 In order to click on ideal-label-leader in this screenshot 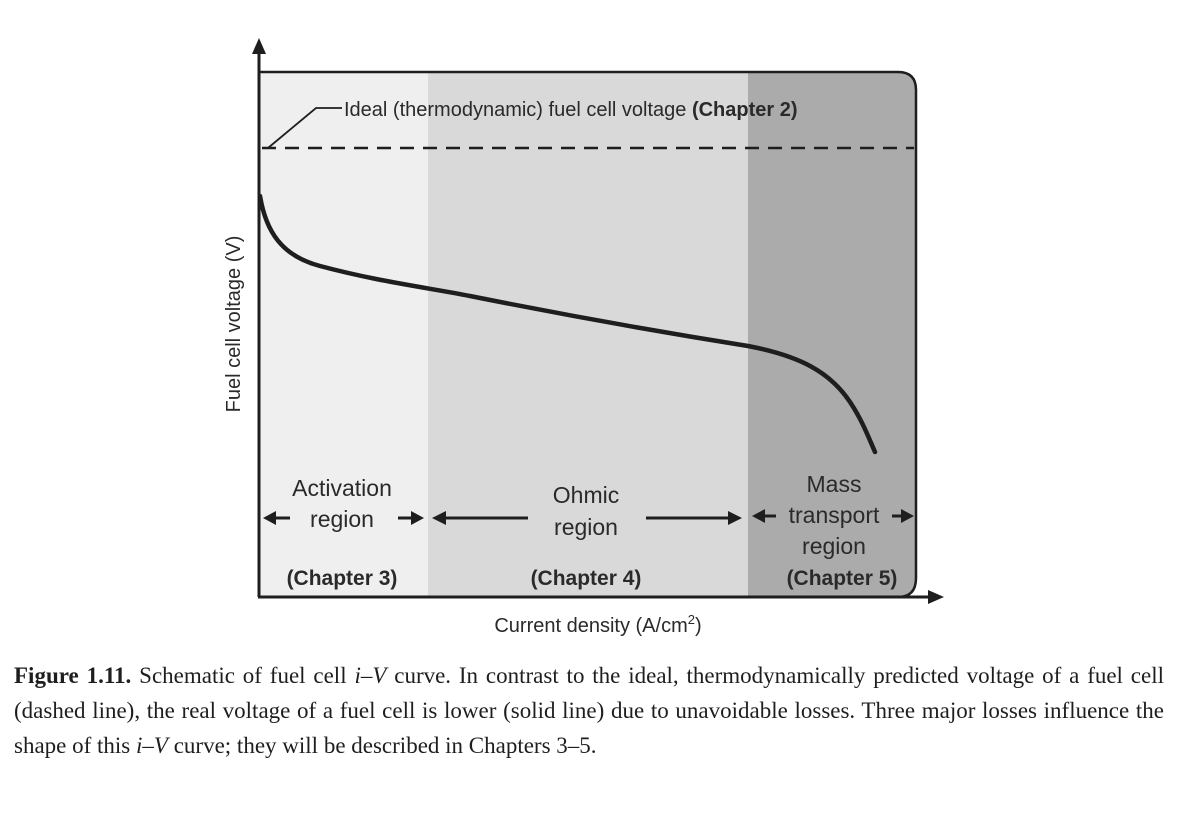, I will do `click(304, 128)`.